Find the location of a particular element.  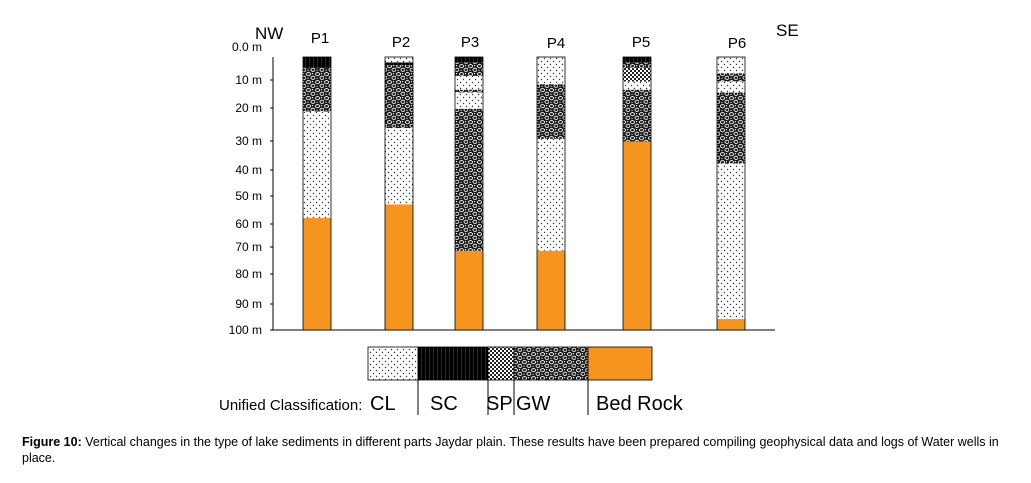

legend-label-bed-rock: Bed Rock is located at coordinates (640, 404).